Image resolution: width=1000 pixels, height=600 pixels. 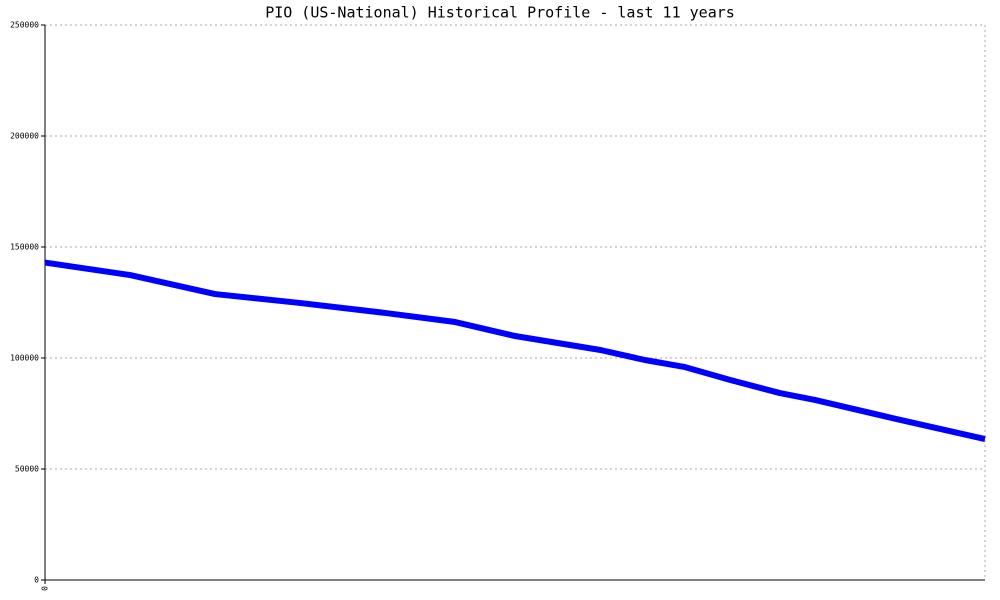 I want to click on y-tick-label: 50000, so click(x=27, y=469).